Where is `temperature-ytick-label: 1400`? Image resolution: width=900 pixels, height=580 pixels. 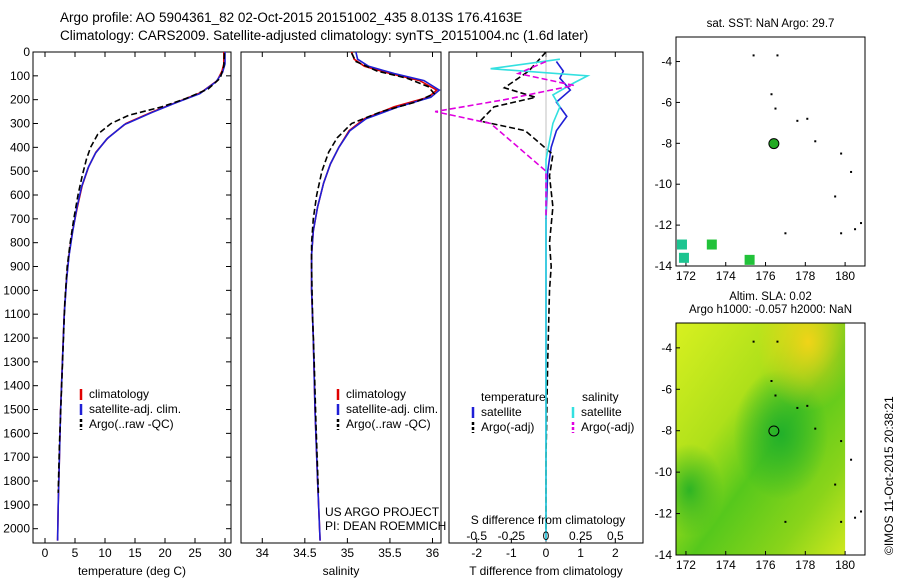 temperature-ytick-label: 1400 is located at coordinates (16, 386).